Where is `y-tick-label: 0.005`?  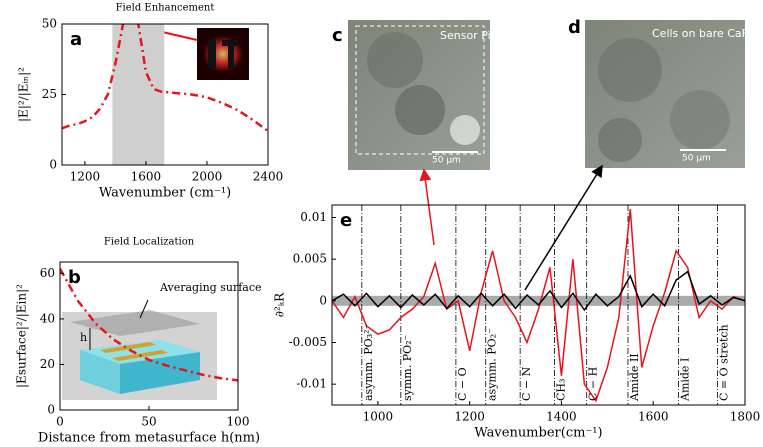 y-tick-label: 0.005 is located at coordinates (310, 259).